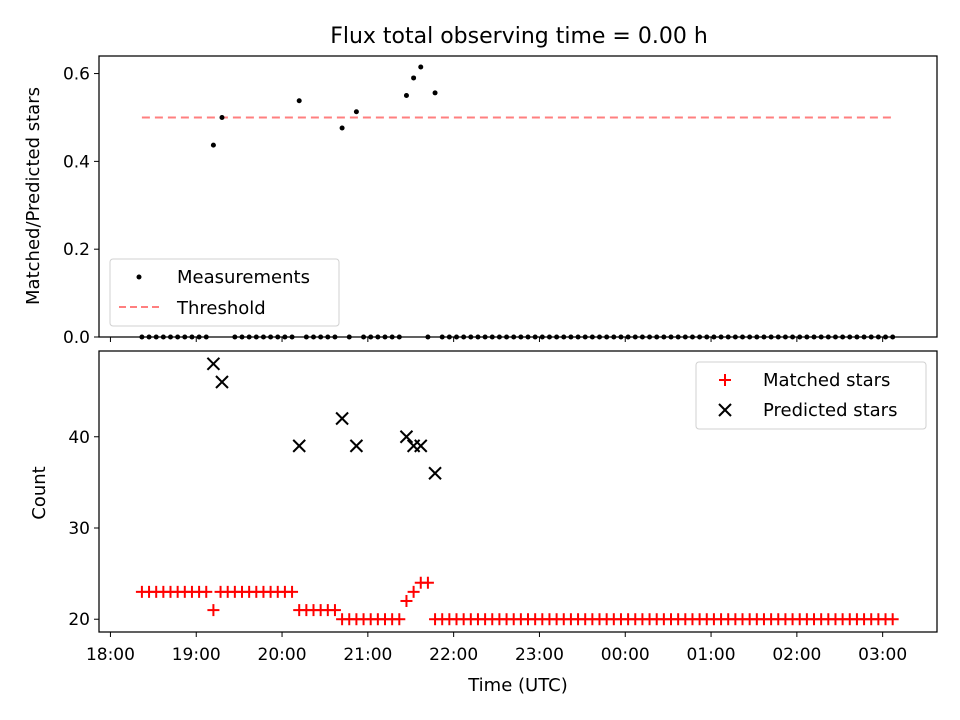 The width and height of the screenshot is (960, 720). I want to click on top-y-tick-label: 0.6, so click(76, 75).